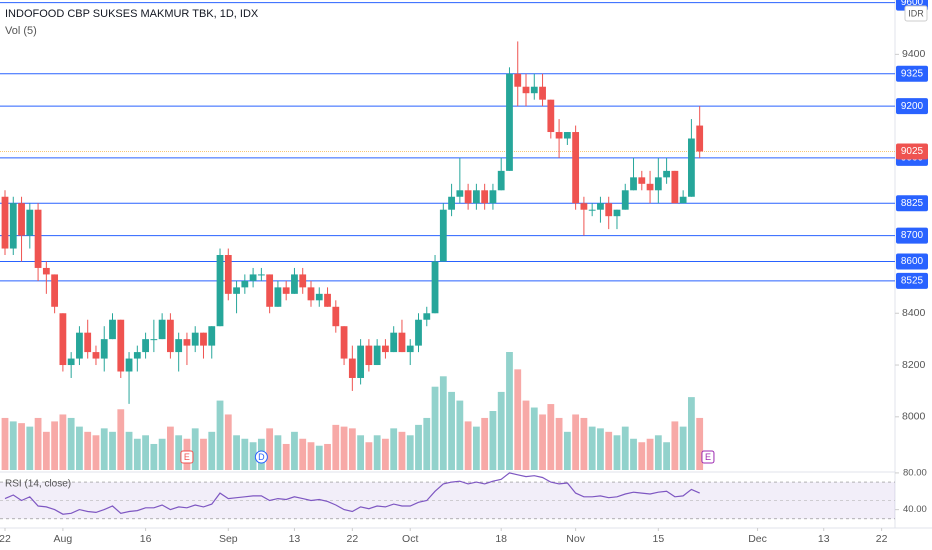  I want to click on level-label: 9200, so click(912, 106).